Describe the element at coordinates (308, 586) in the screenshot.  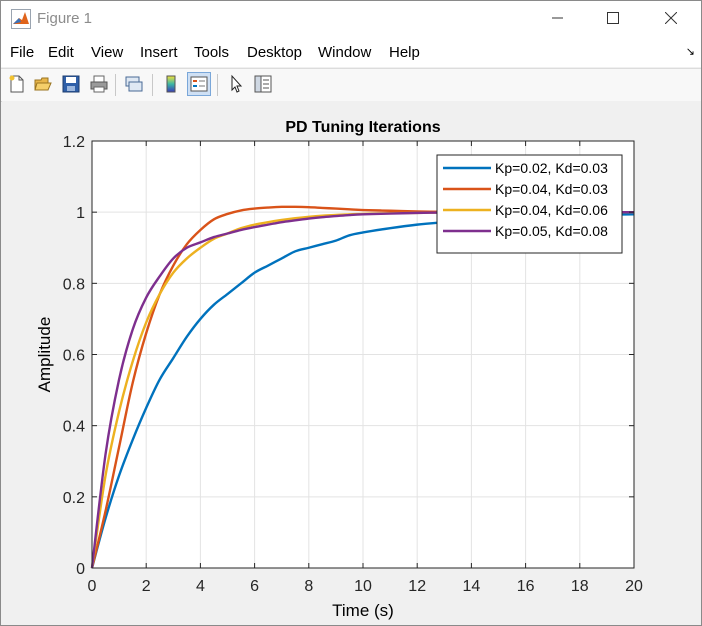
I see `x-tick-label: 8` at that location.